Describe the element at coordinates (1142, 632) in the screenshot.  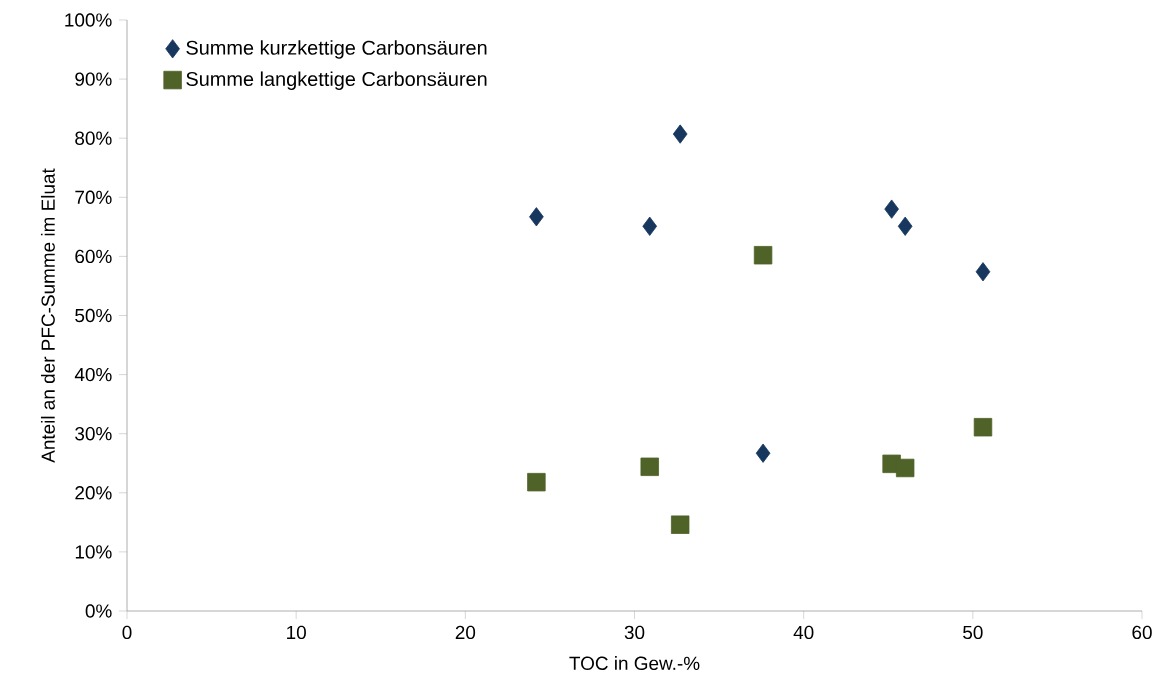
I see `x-tick-label: 60` at that location.